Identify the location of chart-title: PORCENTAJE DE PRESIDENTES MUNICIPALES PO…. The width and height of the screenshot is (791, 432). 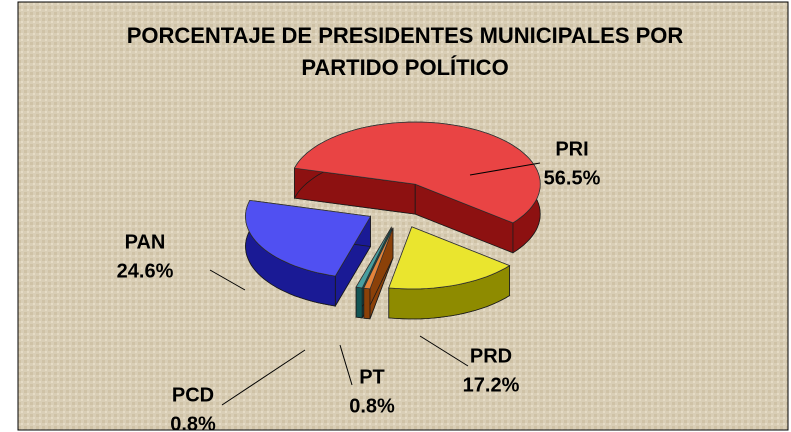
(405, 51).